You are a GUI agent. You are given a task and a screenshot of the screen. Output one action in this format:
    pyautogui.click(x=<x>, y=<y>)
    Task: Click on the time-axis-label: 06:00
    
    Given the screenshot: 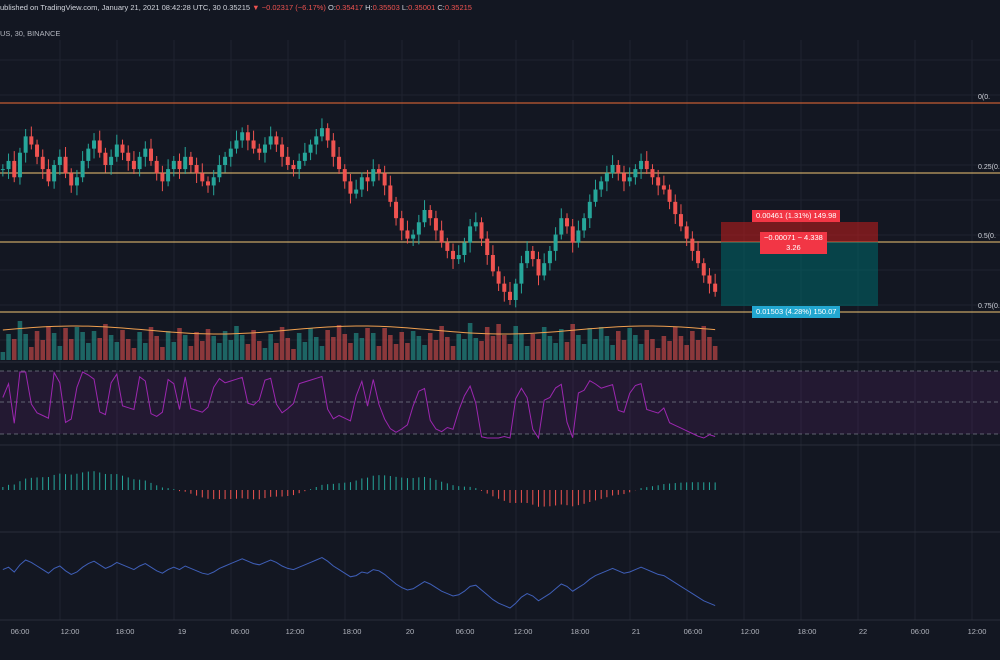 What is the action you would take?
    pyautogui.click(x=20, y=631)
    